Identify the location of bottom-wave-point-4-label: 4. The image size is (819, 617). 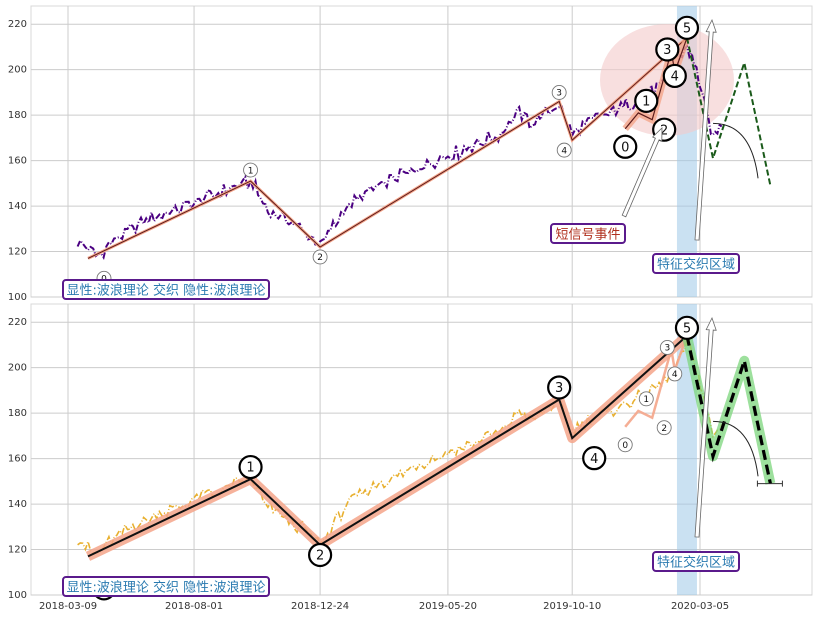
(594, 459).